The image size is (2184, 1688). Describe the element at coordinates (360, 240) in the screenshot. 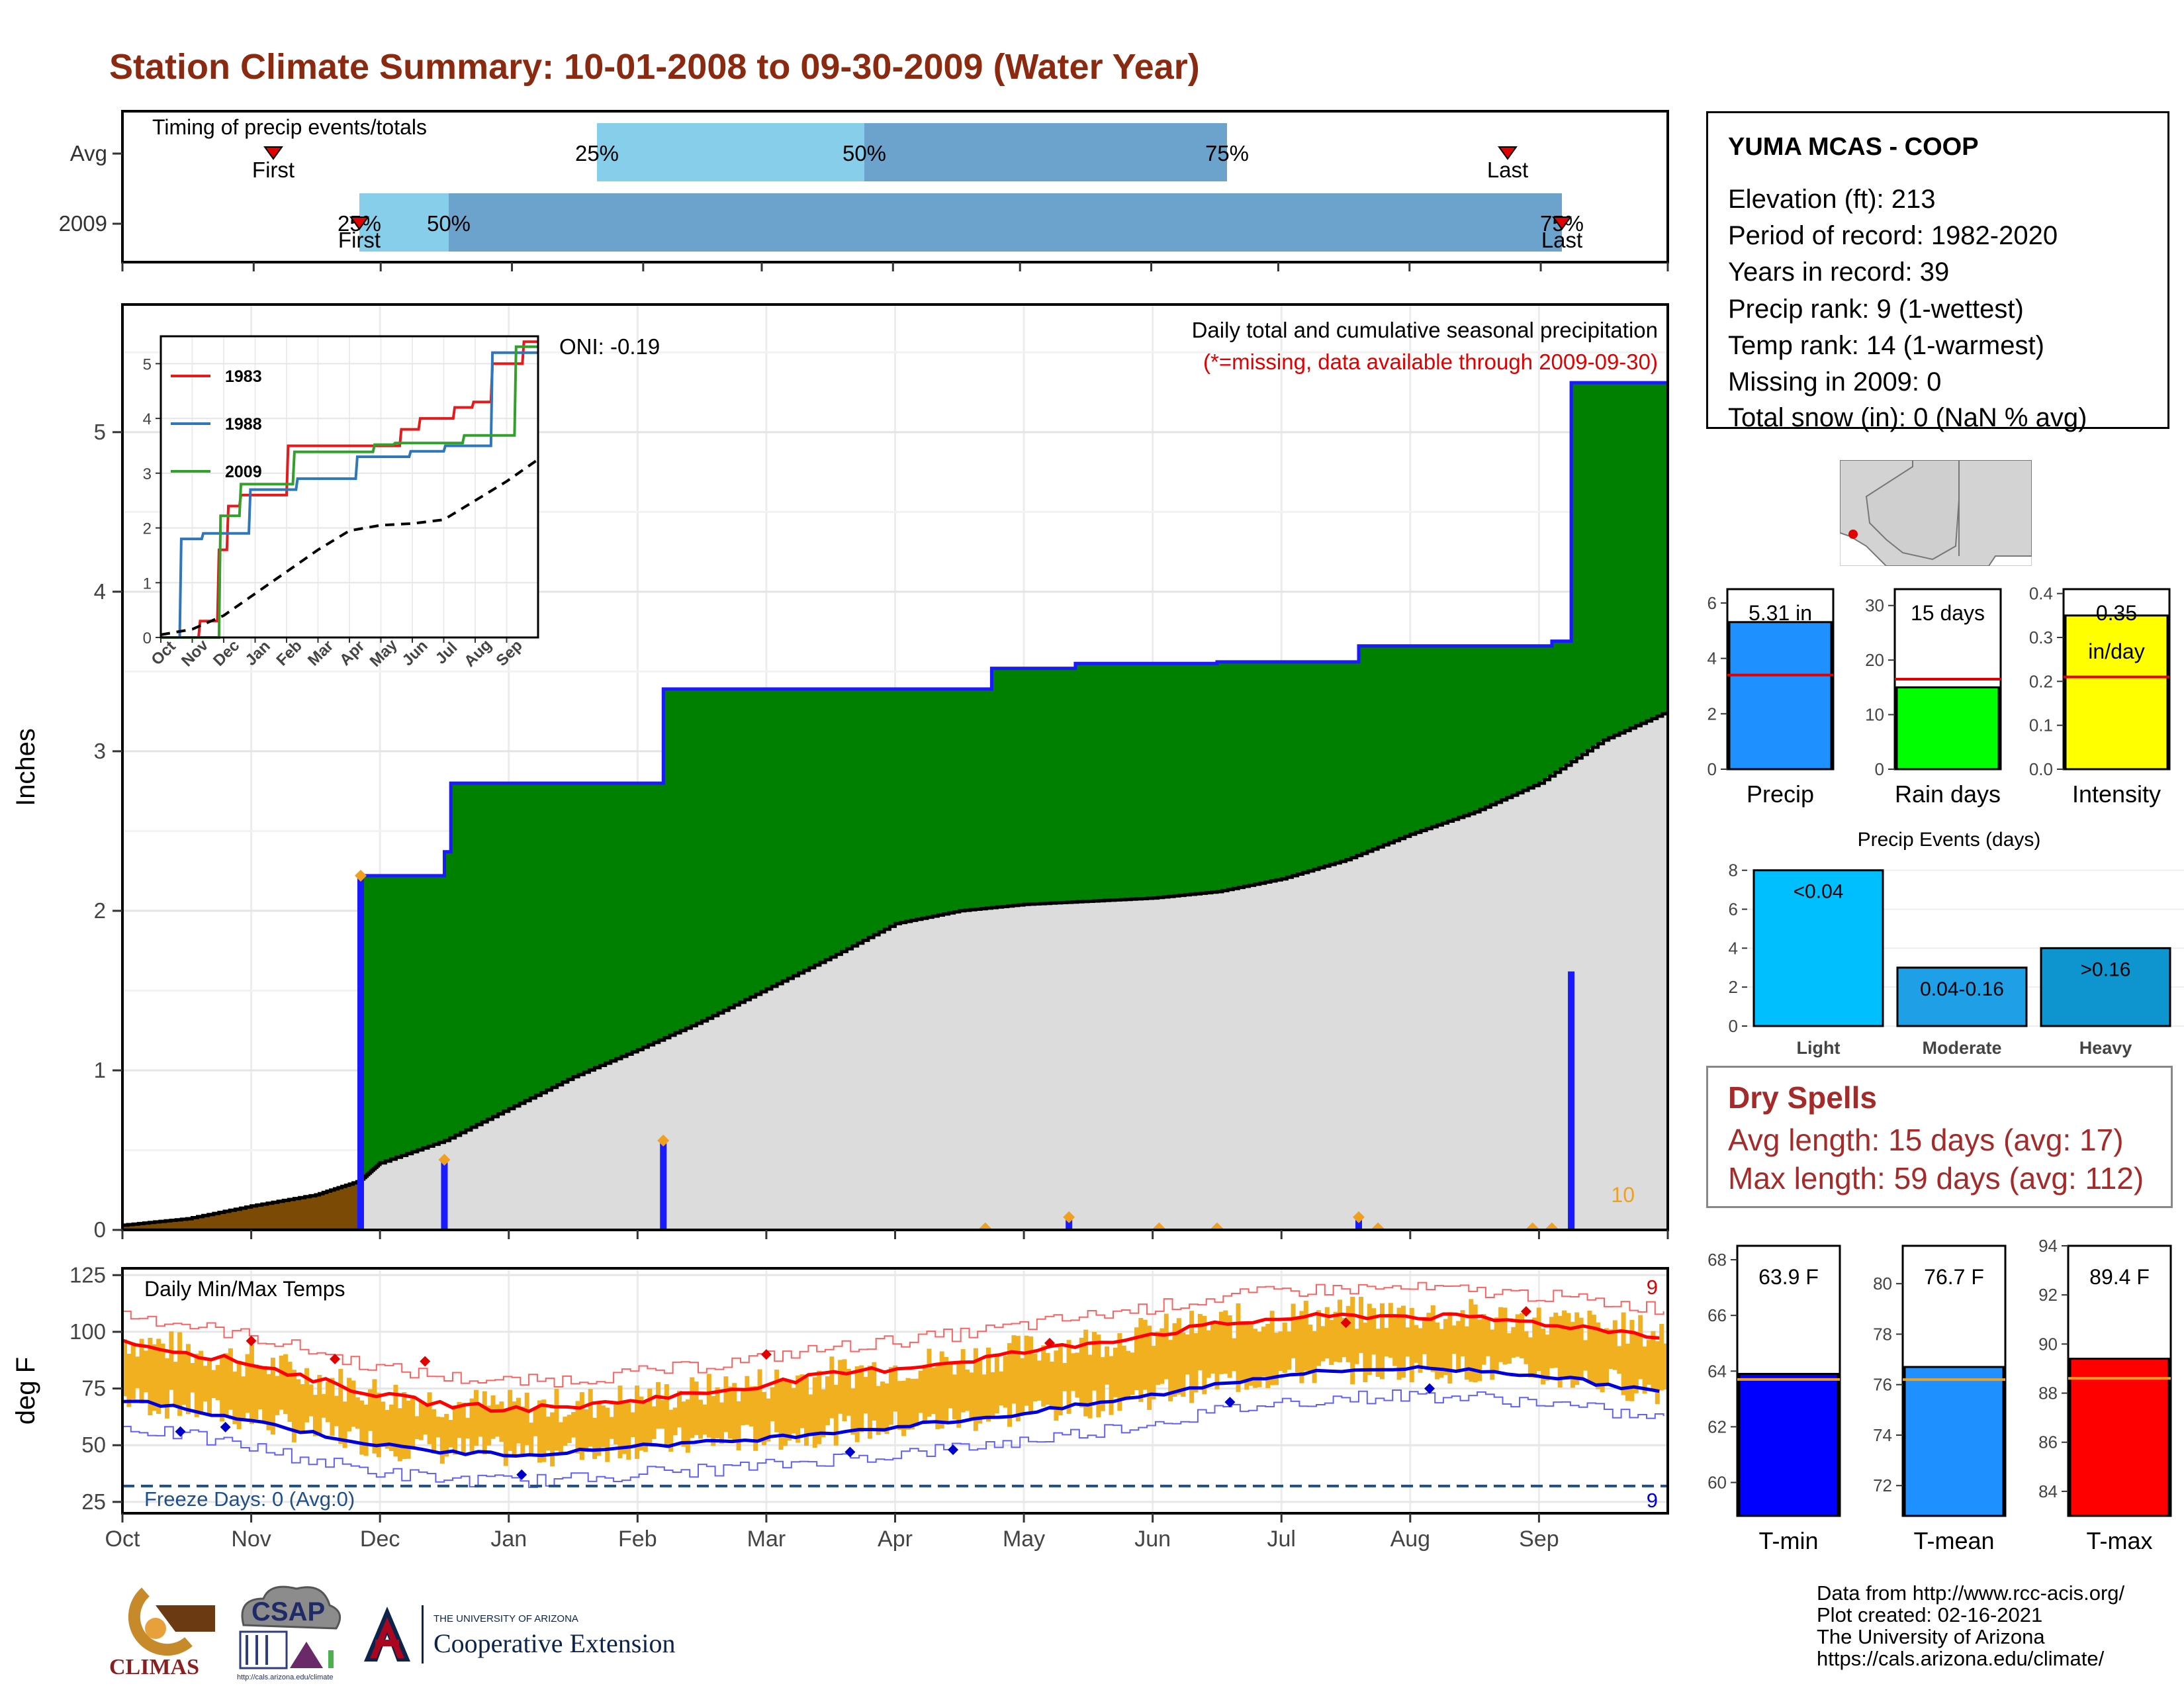

I see `timing-2009-first: First` at that location.